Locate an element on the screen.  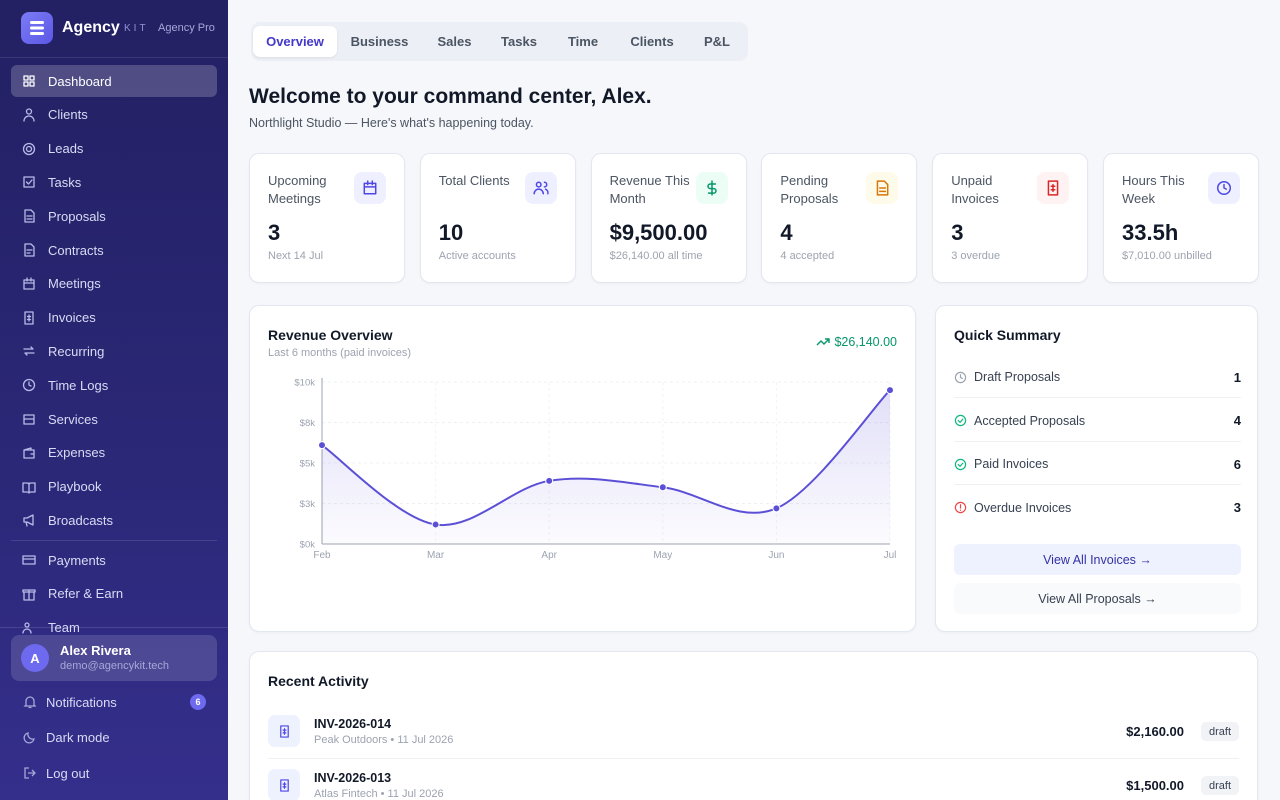
stat-card: Unpaid Invoices 3 3 overdue is located at coordinates (1010, 218).